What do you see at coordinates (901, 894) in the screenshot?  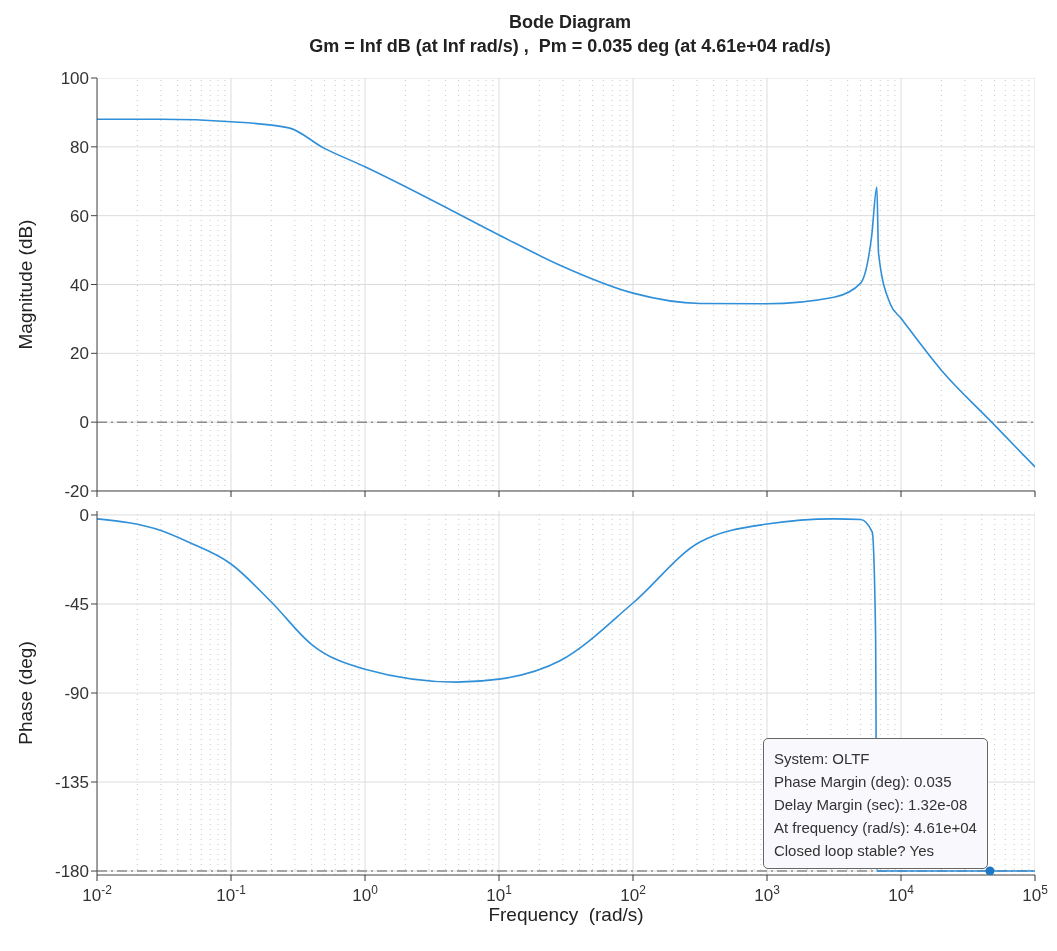 I see `x-tick-label: 10$^{4}$` at bounding box center [901, 894].